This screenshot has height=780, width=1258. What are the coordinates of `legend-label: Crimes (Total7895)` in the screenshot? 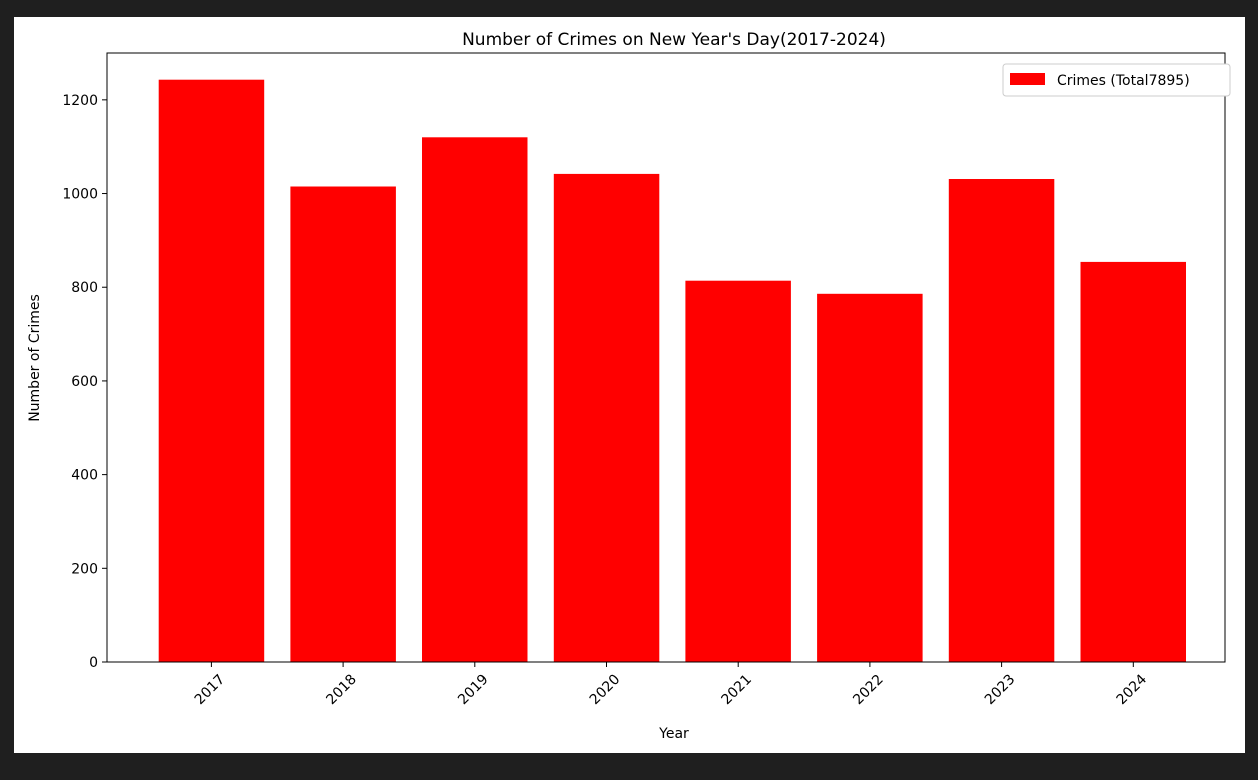 It's located at (1123, 81).